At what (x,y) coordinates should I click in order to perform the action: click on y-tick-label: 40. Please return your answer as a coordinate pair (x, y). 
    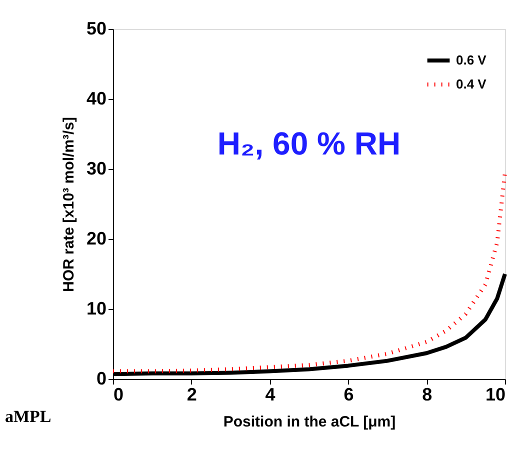
    Looking at the image, I should click on (96, 98).